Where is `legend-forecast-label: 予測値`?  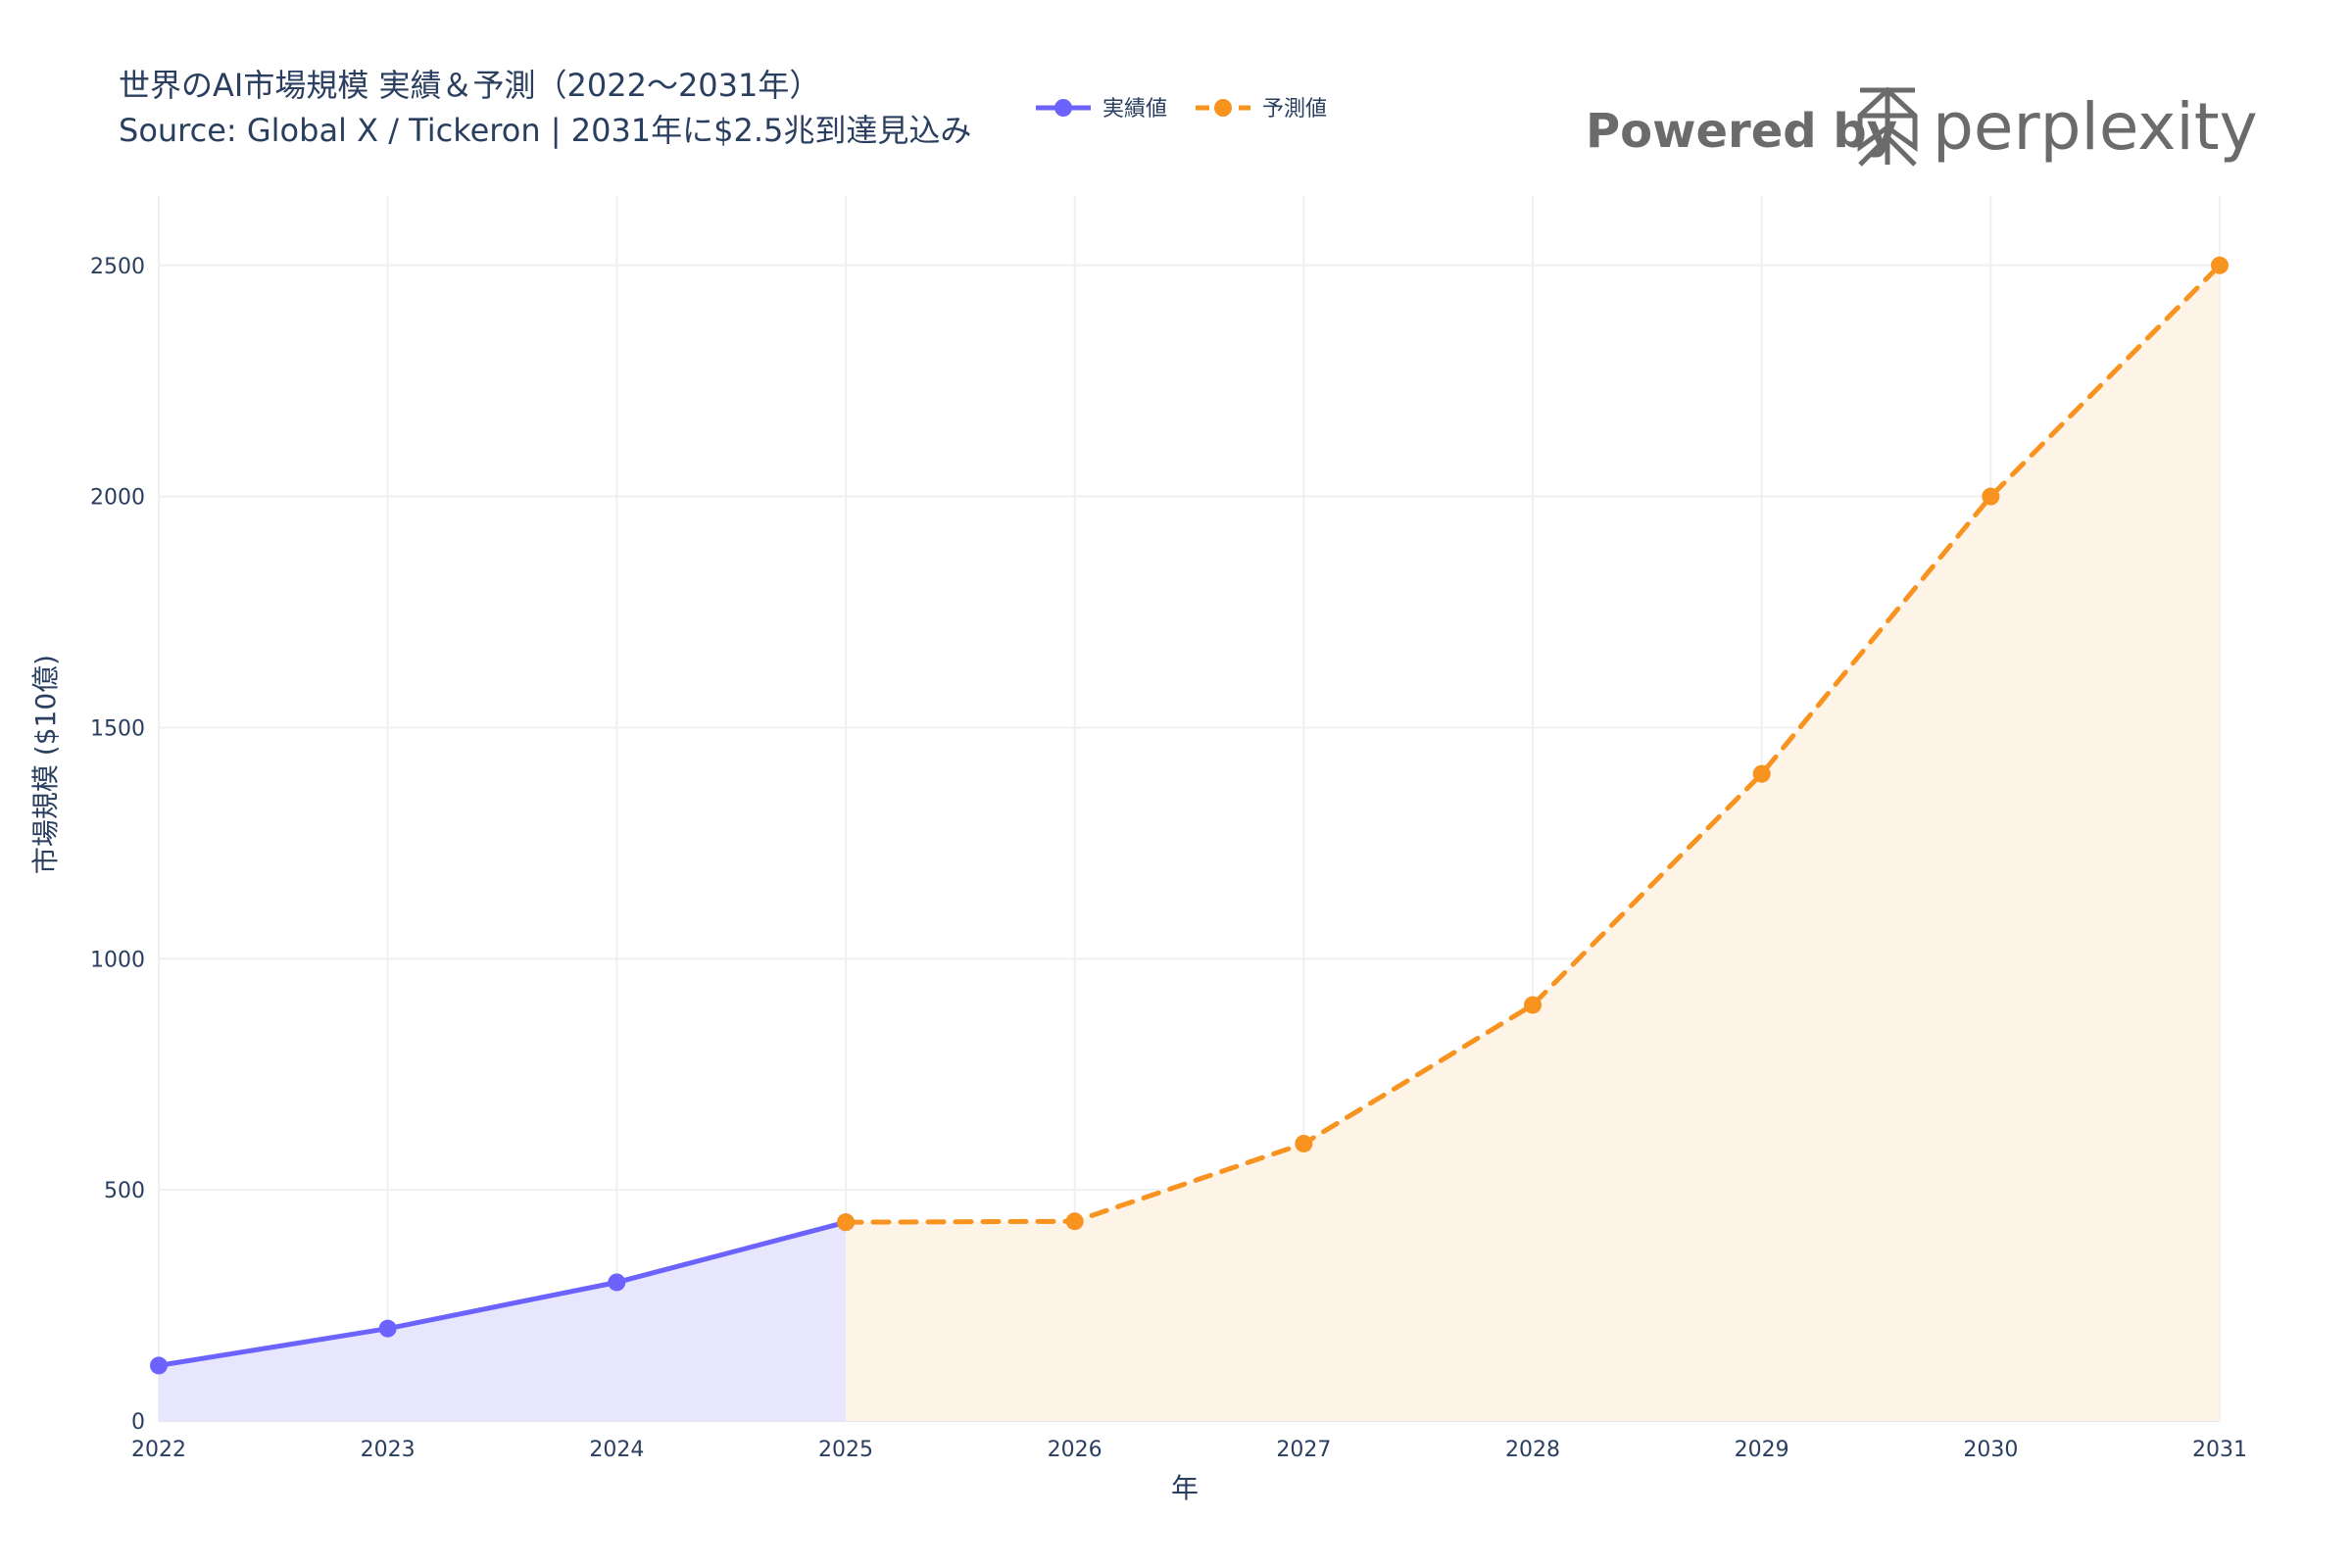 legend-forecast-label: 予測値 is located at coordinates (1294, 109).